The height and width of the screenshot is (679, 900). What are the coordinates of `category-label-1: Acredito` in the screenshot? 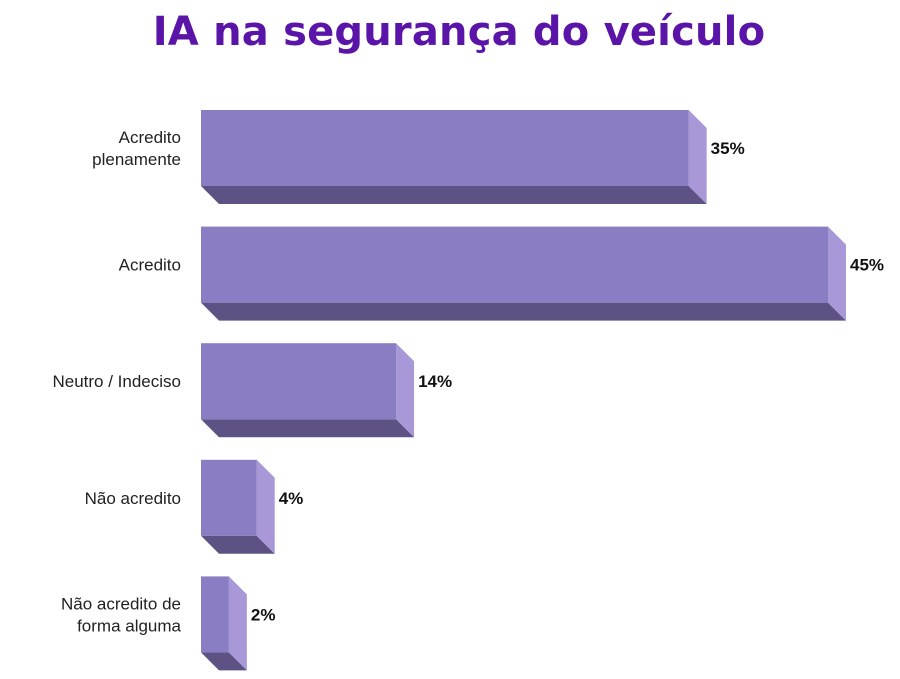 It's located at (150, 265).